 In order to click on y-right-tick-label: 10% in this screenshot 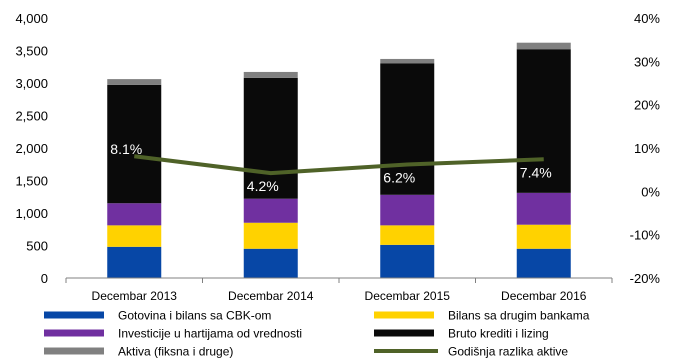, I will do `click(647, 148)`.